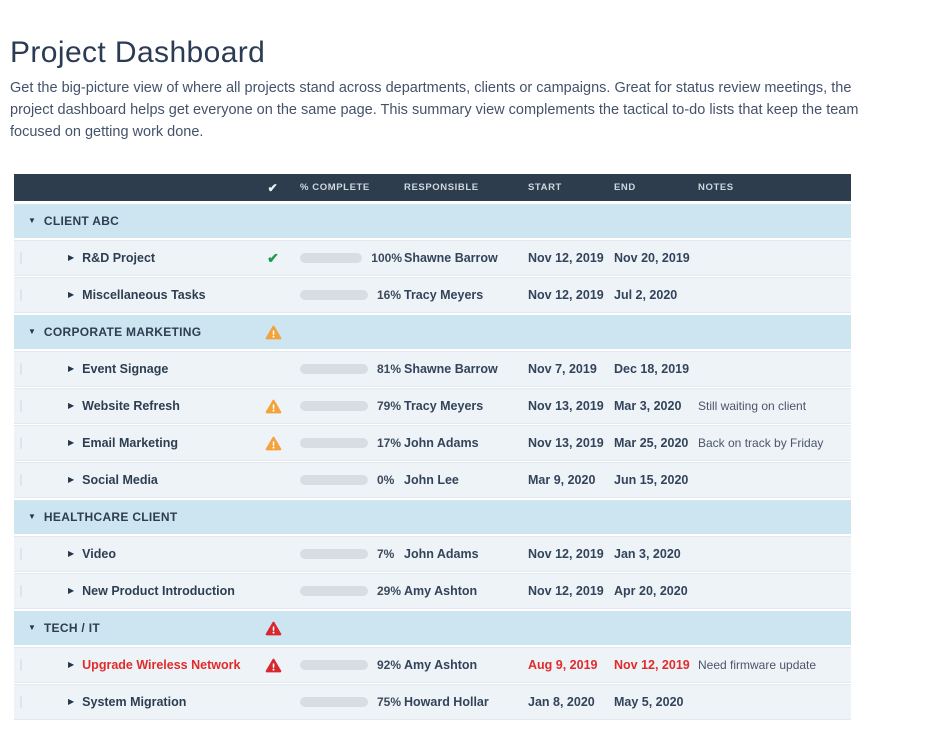  Describe the element at coordinates (625, 187) in the screenshot. I see `header-end: END` at that location.